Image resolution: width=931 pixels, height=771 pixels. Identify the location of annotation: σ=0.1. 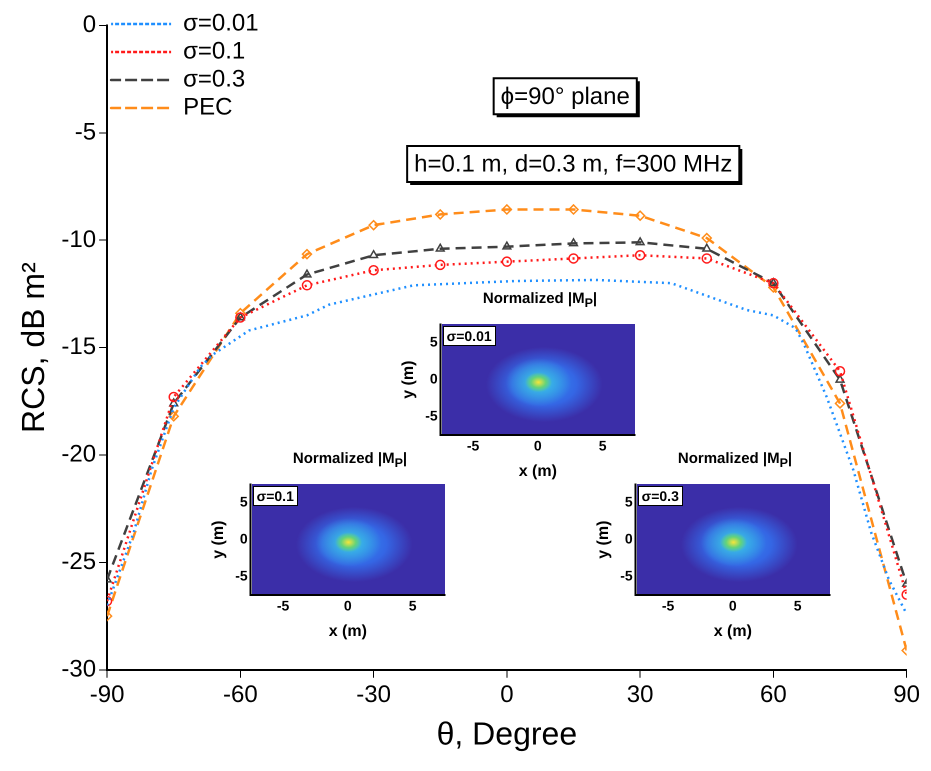
(275, 496).